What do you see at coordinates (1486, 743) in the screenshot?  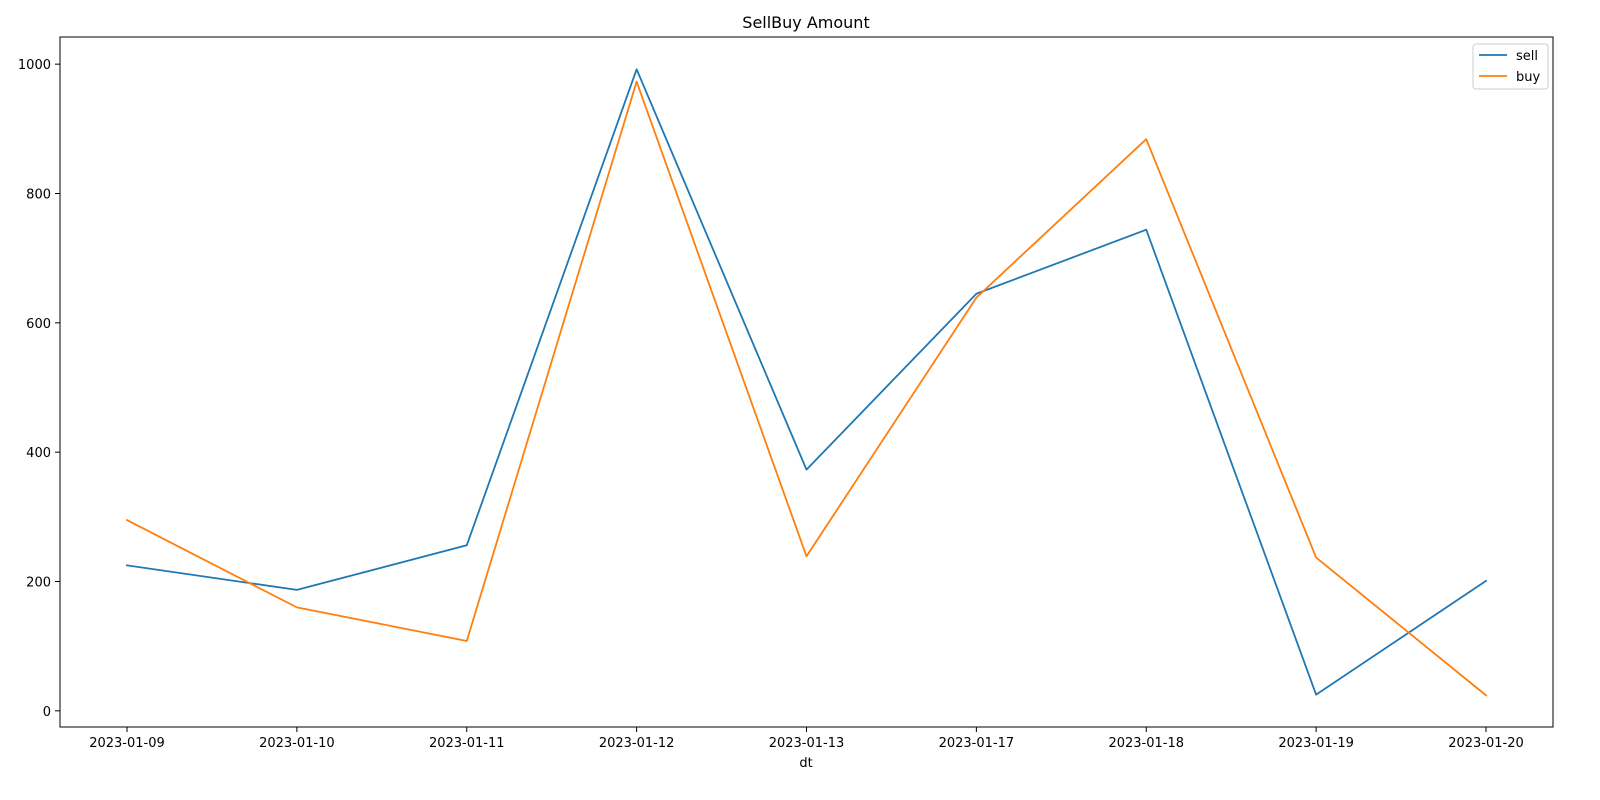 I see `x-tick-label: 2023-01-20` at bounding box center [1486, 743].